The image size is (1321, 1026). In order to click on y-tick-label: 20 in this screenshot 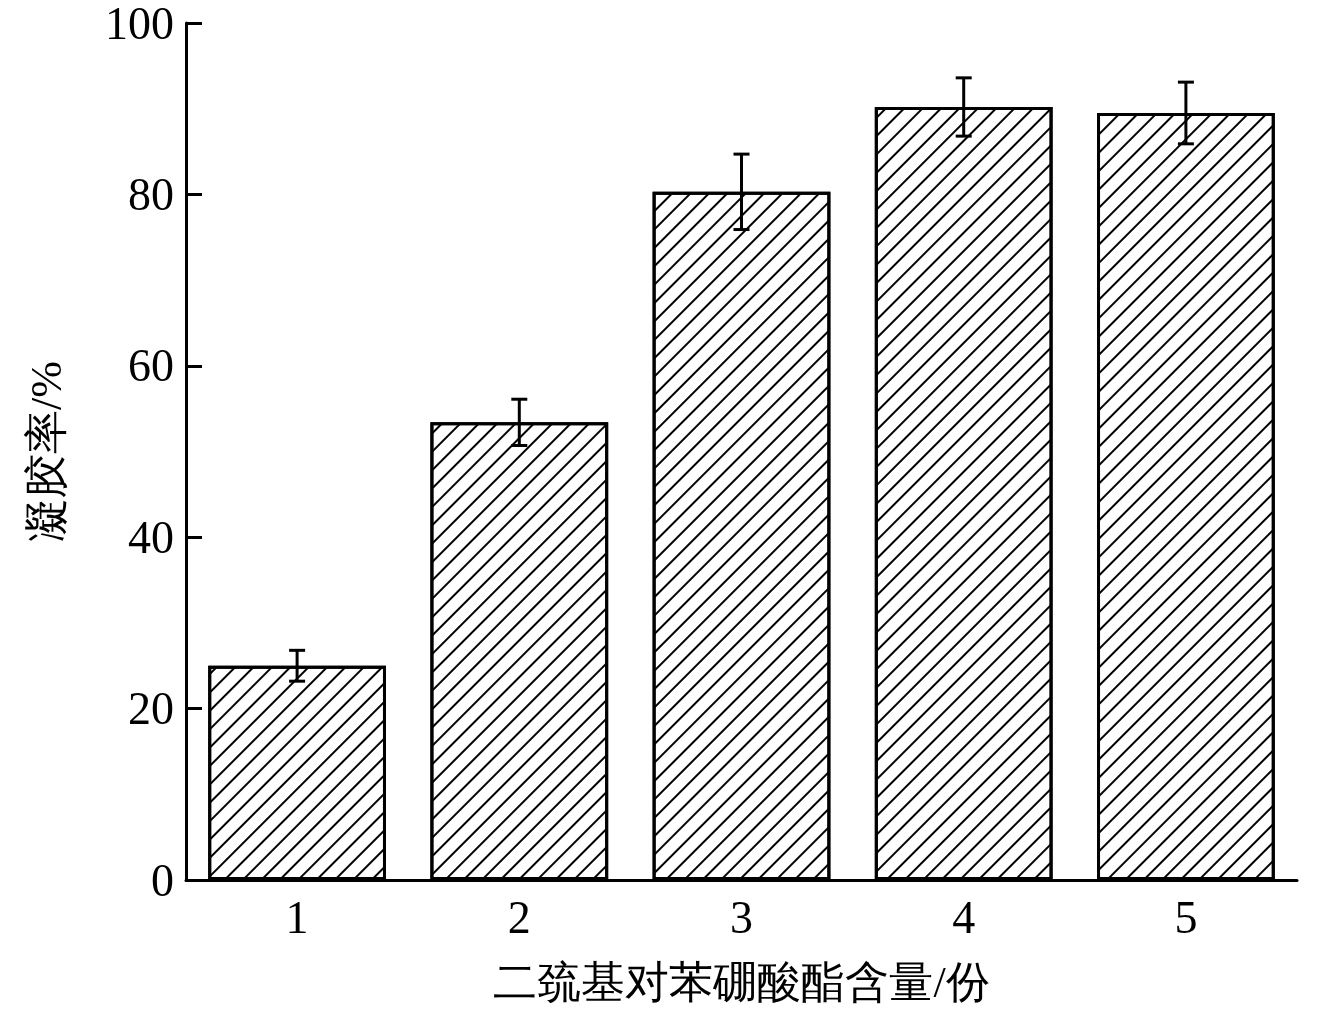, I will do `click(151, 709)`.